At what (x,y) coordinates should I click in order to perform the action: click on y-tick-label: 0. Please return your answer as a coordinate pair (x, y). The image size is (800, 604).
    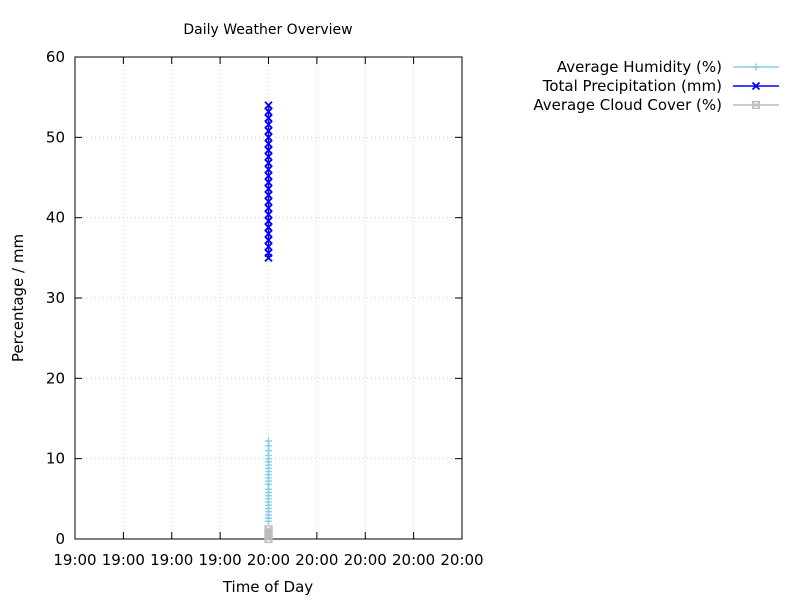
    Looking at the image, I should click on (60, 539).